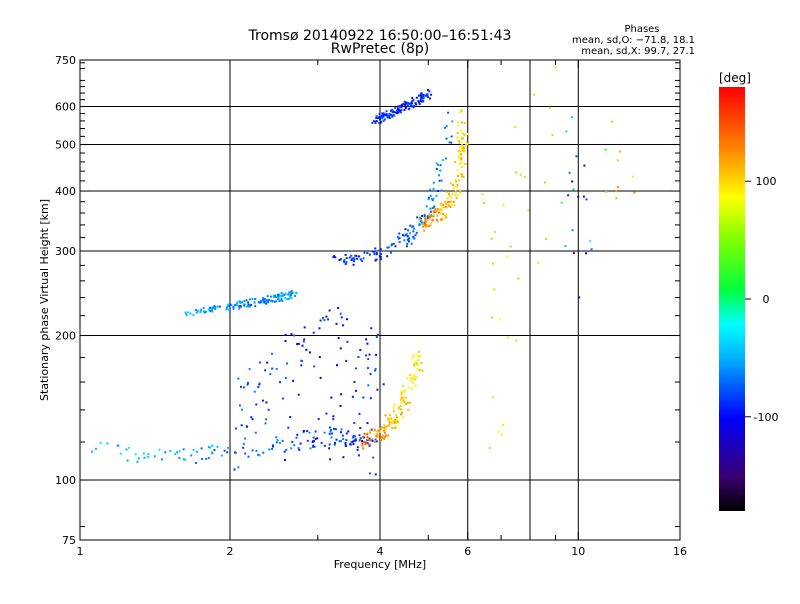 The width and height of the screenshot is (800, 604). What do you see at coordinates (69, 540) in the screenshot?
I see `y-tick-label: 75` at bounding box center [69, 540].